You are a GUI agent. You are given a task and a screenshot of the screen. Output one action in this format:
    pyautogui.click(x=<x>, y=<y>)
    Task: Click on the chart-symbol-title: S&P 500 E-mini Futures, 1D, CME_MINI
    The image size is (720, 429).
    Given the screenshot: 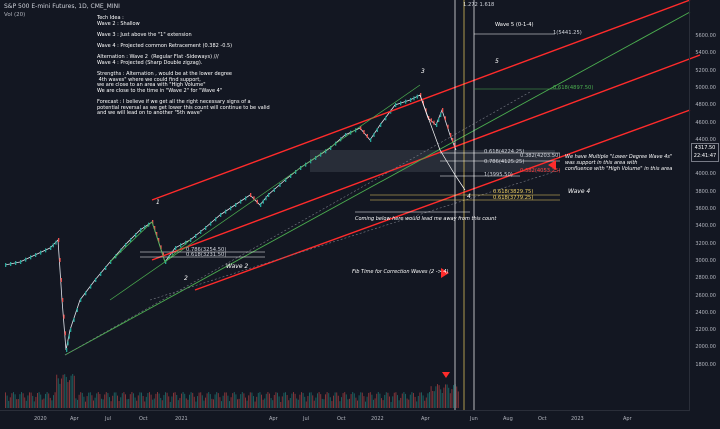 What is the action you would take?
    pyautogui.click(x=62, y=6)
    